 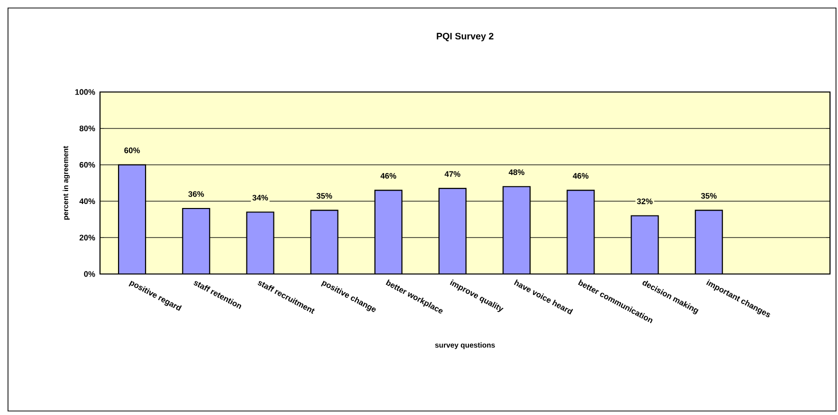 I want to click on data-label: 48%, so click(x=516, y=172).